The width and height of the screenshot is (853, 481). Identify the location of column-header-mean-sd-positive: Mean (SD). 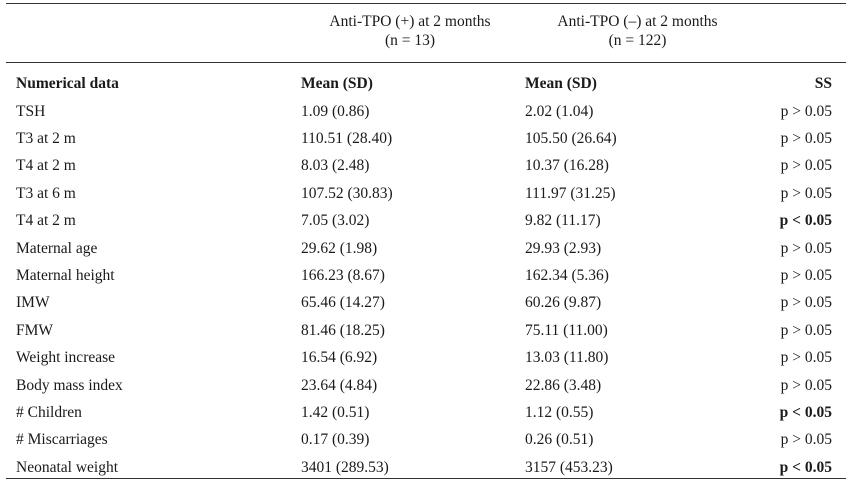
(337, 83).